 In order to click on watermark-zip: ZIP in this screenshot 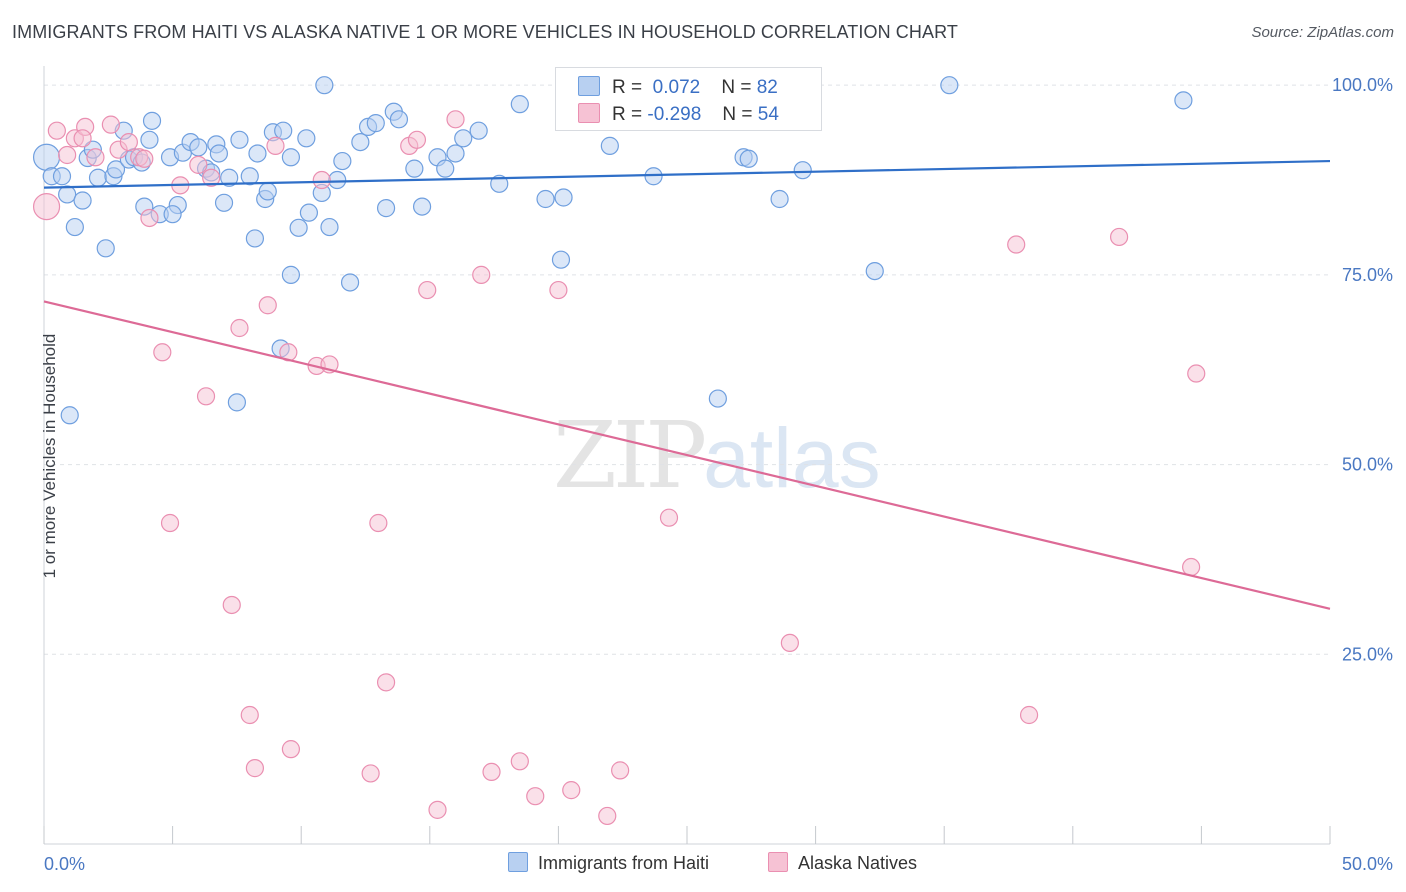, I will do `click(630, 455)`.